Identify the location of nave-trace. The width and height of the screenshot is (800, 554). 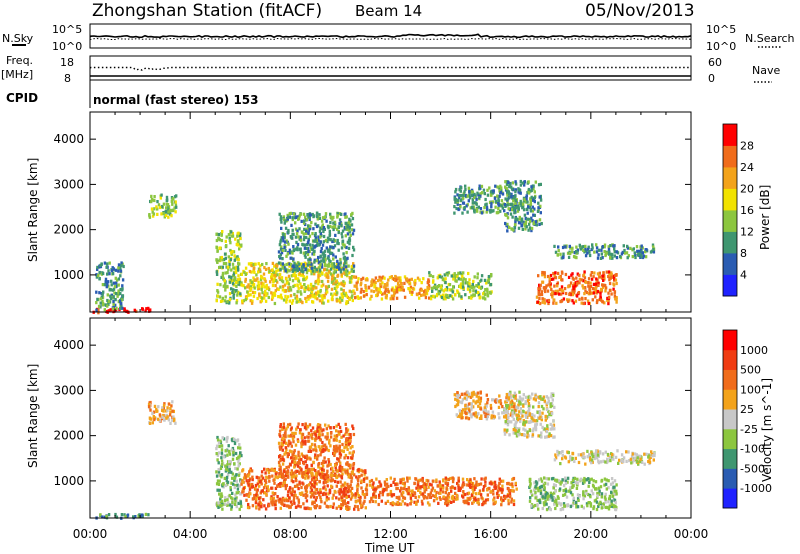
(390, 68).